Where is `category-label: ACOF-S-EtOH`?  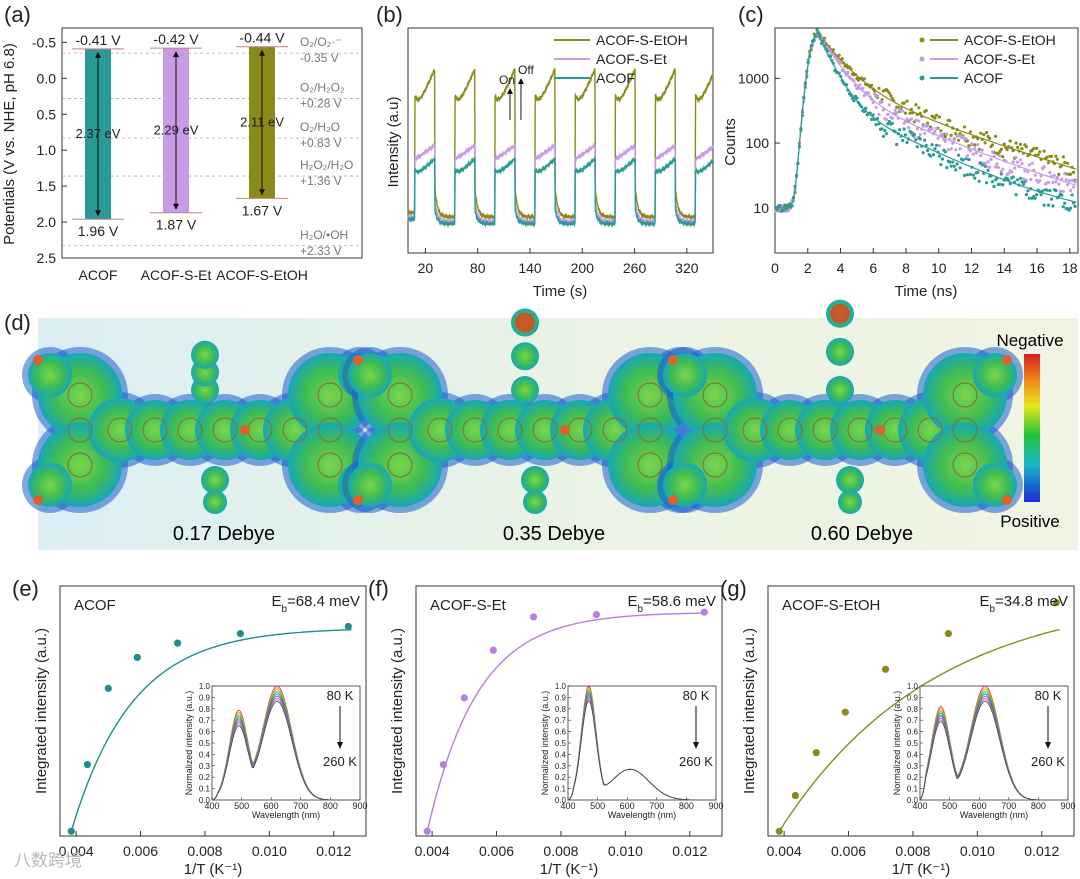 category-label: ACOF-S-EtOH is located at coordinates (262, 275).